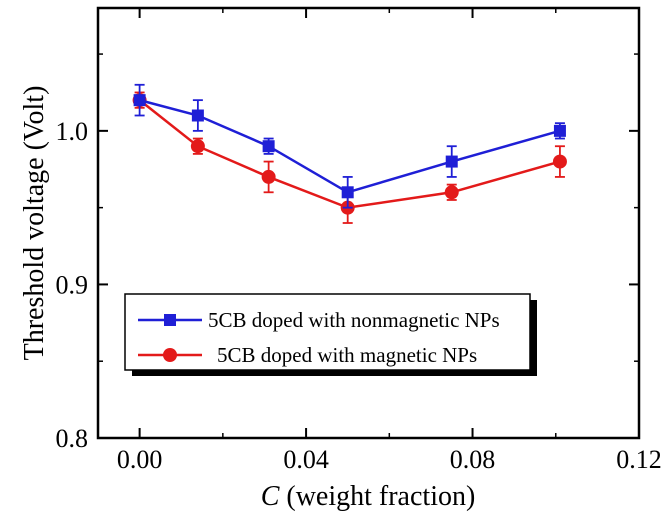 This screenshot has width=661, height=524. Describe the element at coordinates (72, 438) in the screenshot. I see `y-tick-label: 0.8` at that location.